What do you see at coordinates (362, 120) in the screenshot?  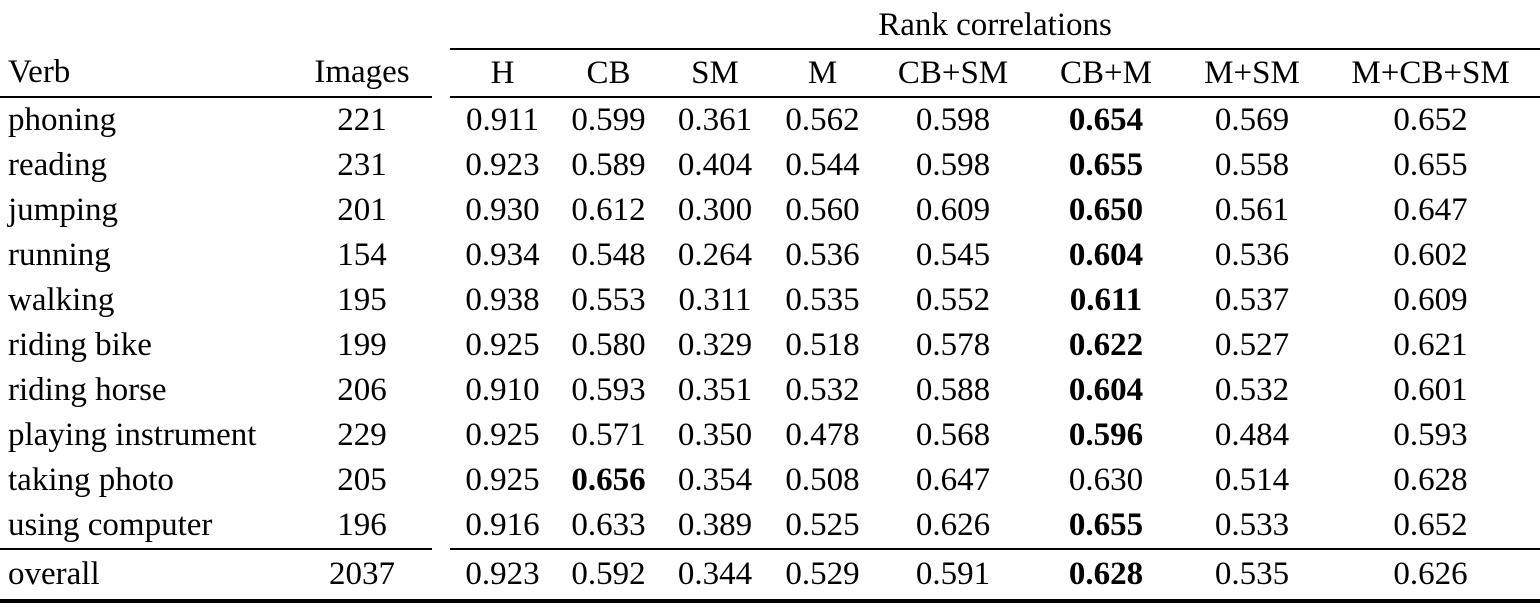 I see `images-cell: 221` at bounding box center [362, 120].